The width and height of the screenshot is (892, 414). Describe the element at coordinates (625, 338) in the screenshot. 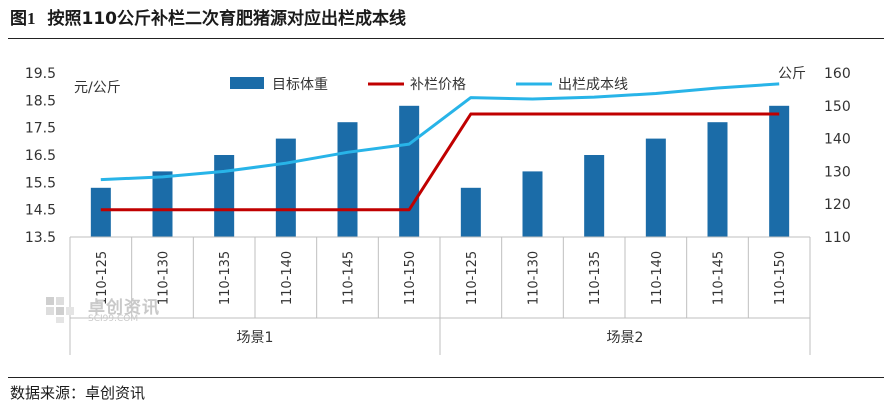

I see `x-group-label: 场景2` at that location.